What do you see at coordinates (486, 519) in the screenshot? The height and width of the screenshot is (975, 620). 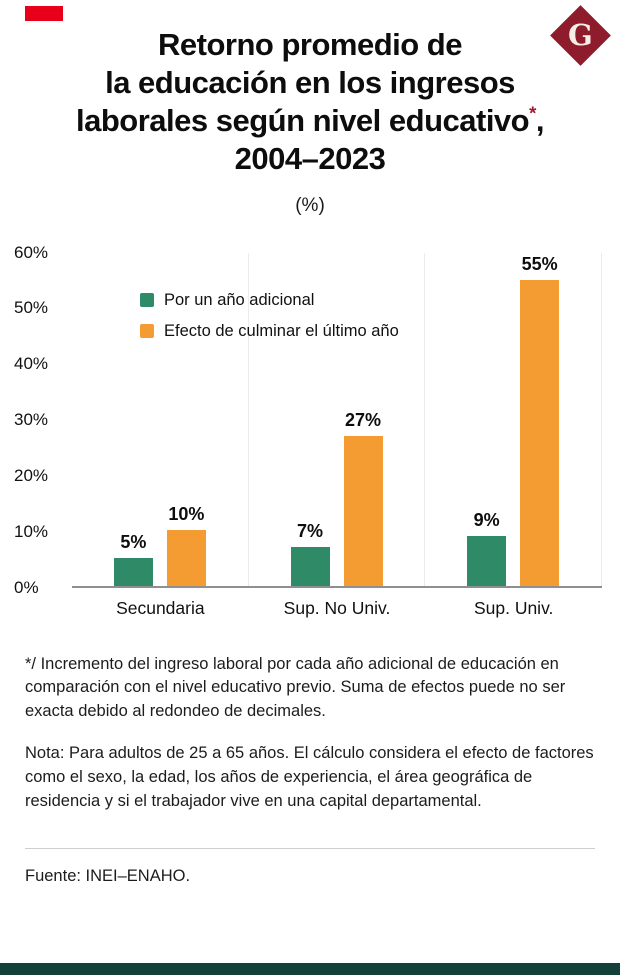 I see `bar-value-label: 9%` at bounding box center [486, 519].